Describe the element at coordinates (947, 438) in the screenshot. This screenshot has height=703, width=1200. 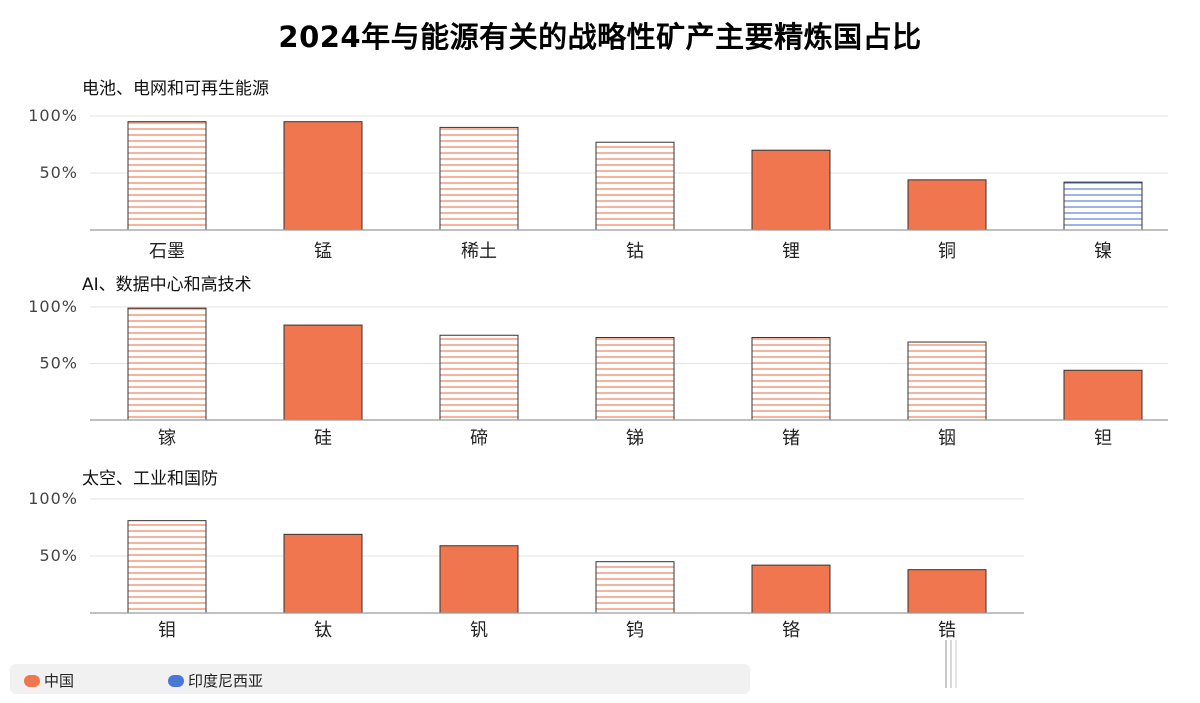
I see `x-tick-label: 铟` at that location.